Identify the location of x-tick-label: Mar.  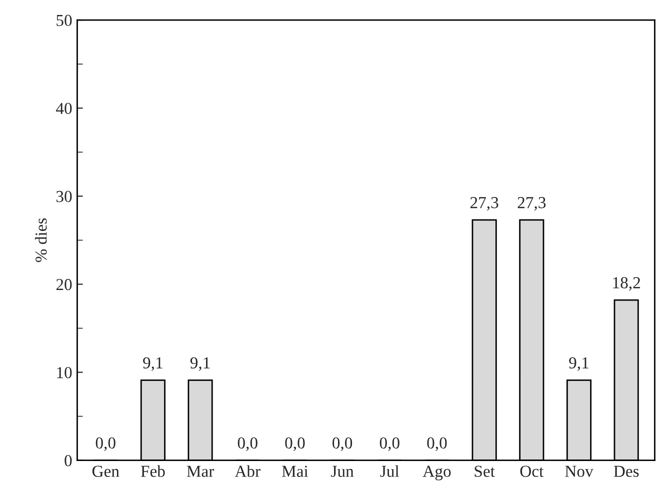
(200, 471).